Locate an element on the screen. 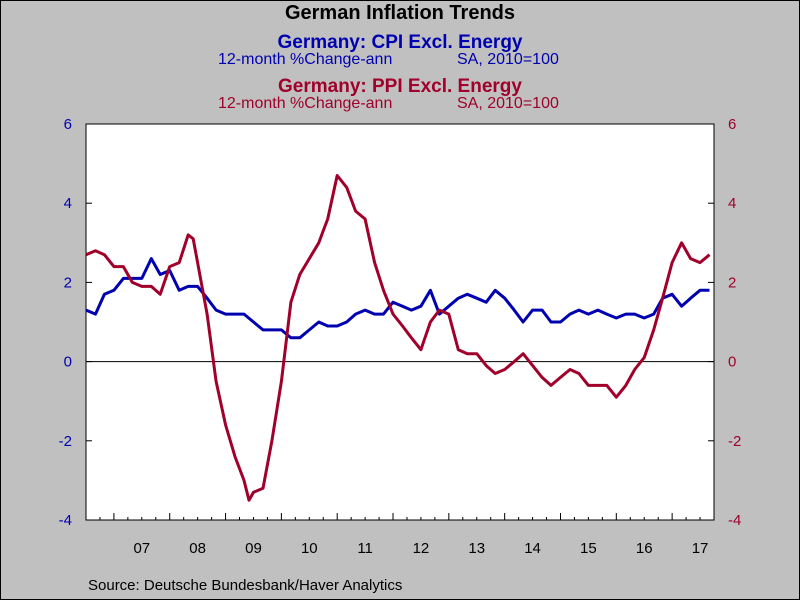 The width and height of the screenshot is (800, 600). chart-title: German Inflation Trends is located at coordinates (400, 13).